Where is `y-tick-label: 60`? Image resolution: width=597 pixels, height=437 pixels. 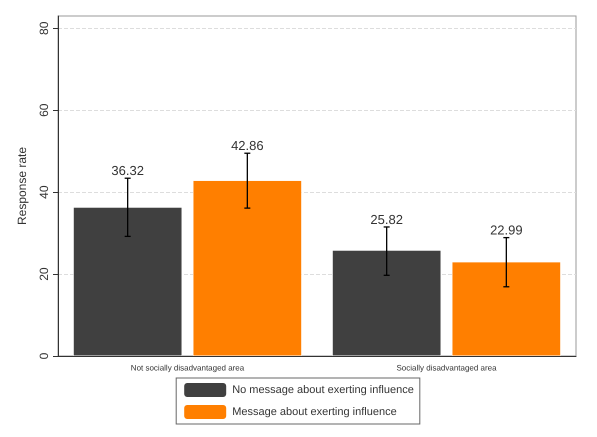 y-tick-label: 60 is located at coordinates (44, 110).